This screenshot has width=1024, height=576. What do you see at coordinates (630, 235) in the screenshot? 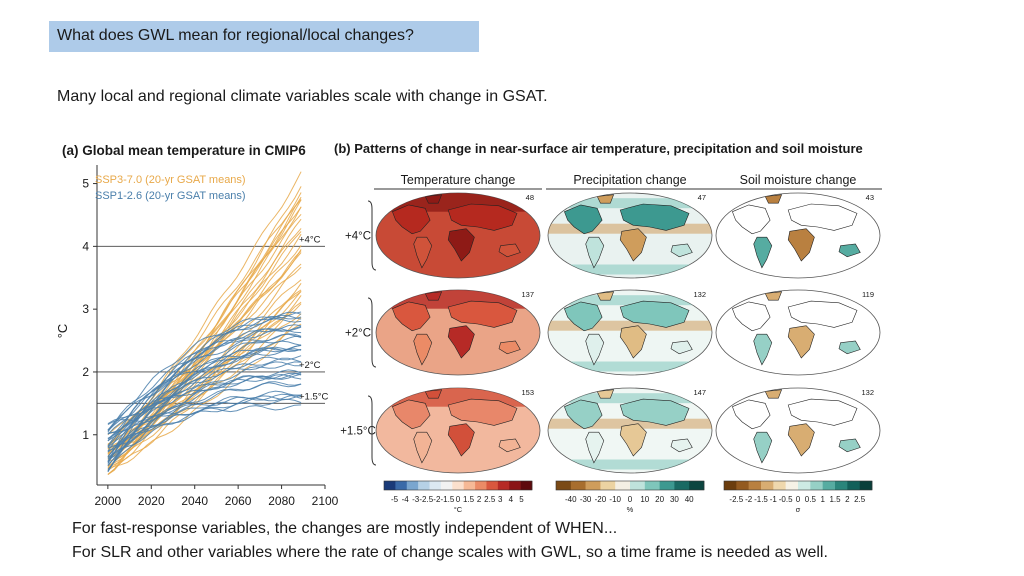
I see `map-panel: 47` at bounding box center [630, 235].